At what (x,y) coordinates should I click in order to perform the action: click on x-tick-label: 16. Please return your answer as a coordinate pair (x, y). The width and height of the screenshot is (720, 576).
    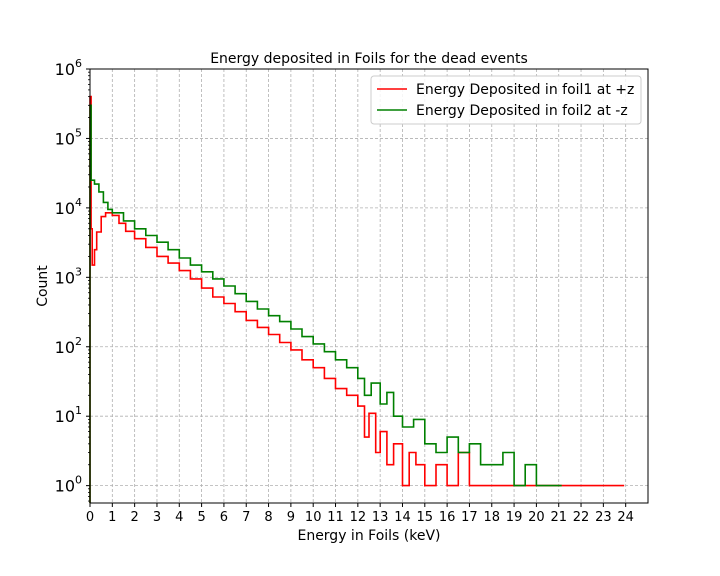
    Looking at the image, I should click on (447, 517).